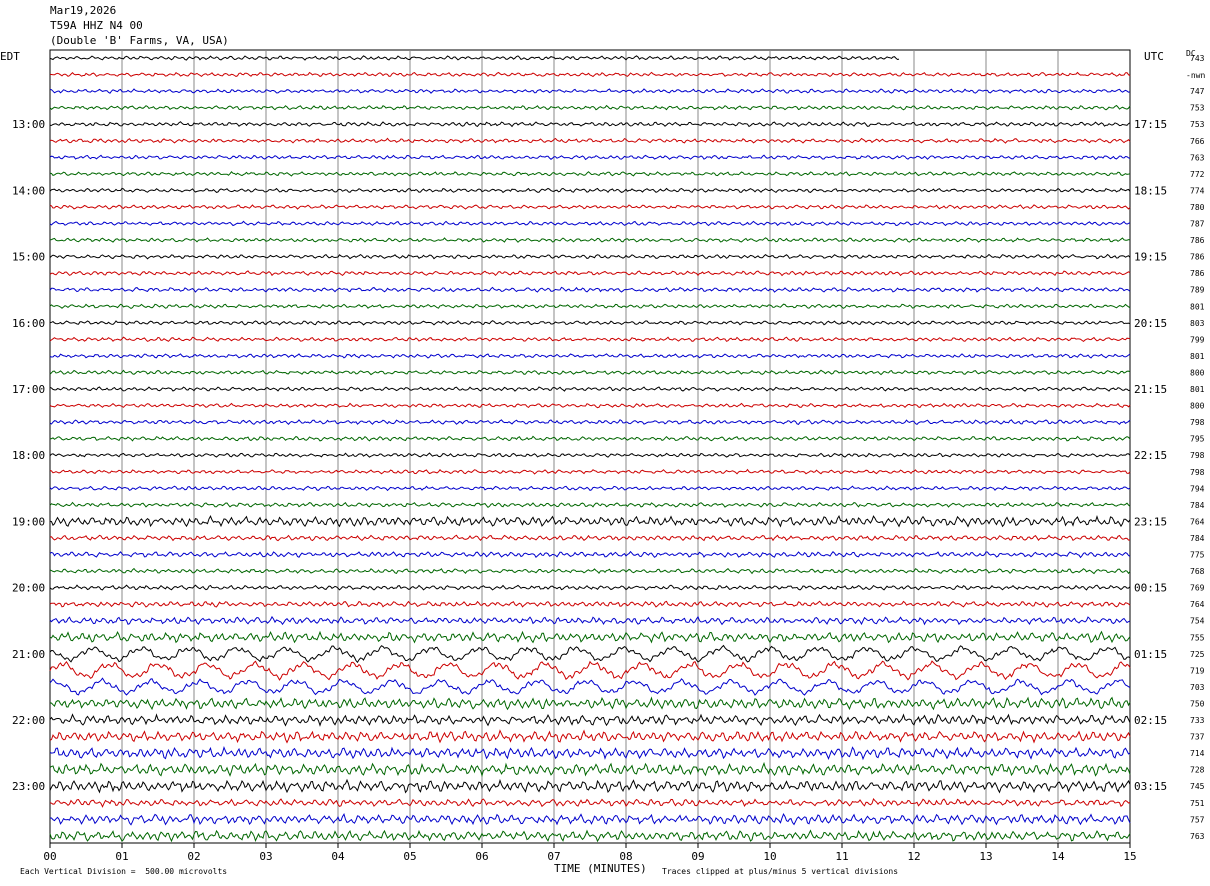  I want to click on x-tick-label: 07, so click(553, 856).